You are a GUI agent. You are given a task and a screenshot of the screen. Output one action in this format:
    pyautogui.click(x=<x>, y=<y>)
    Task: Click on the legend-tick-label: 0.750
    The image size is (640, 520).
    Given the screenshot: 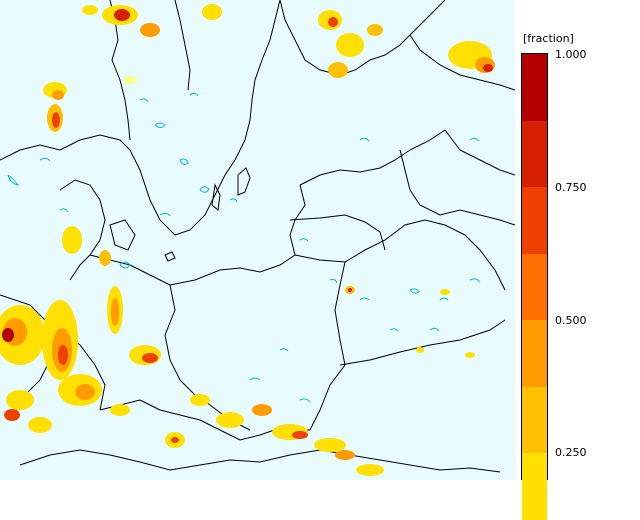 What is the action you would take?
    pyautogui.click(x=571, y=187)
    